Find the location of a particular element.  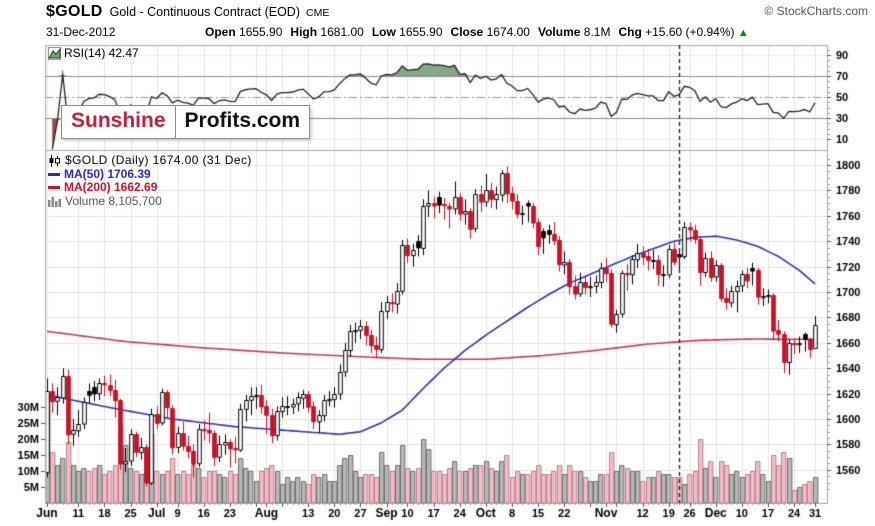

ma50-legend-text: MA(50) 1706.39 is located at coordinates (107, 173).